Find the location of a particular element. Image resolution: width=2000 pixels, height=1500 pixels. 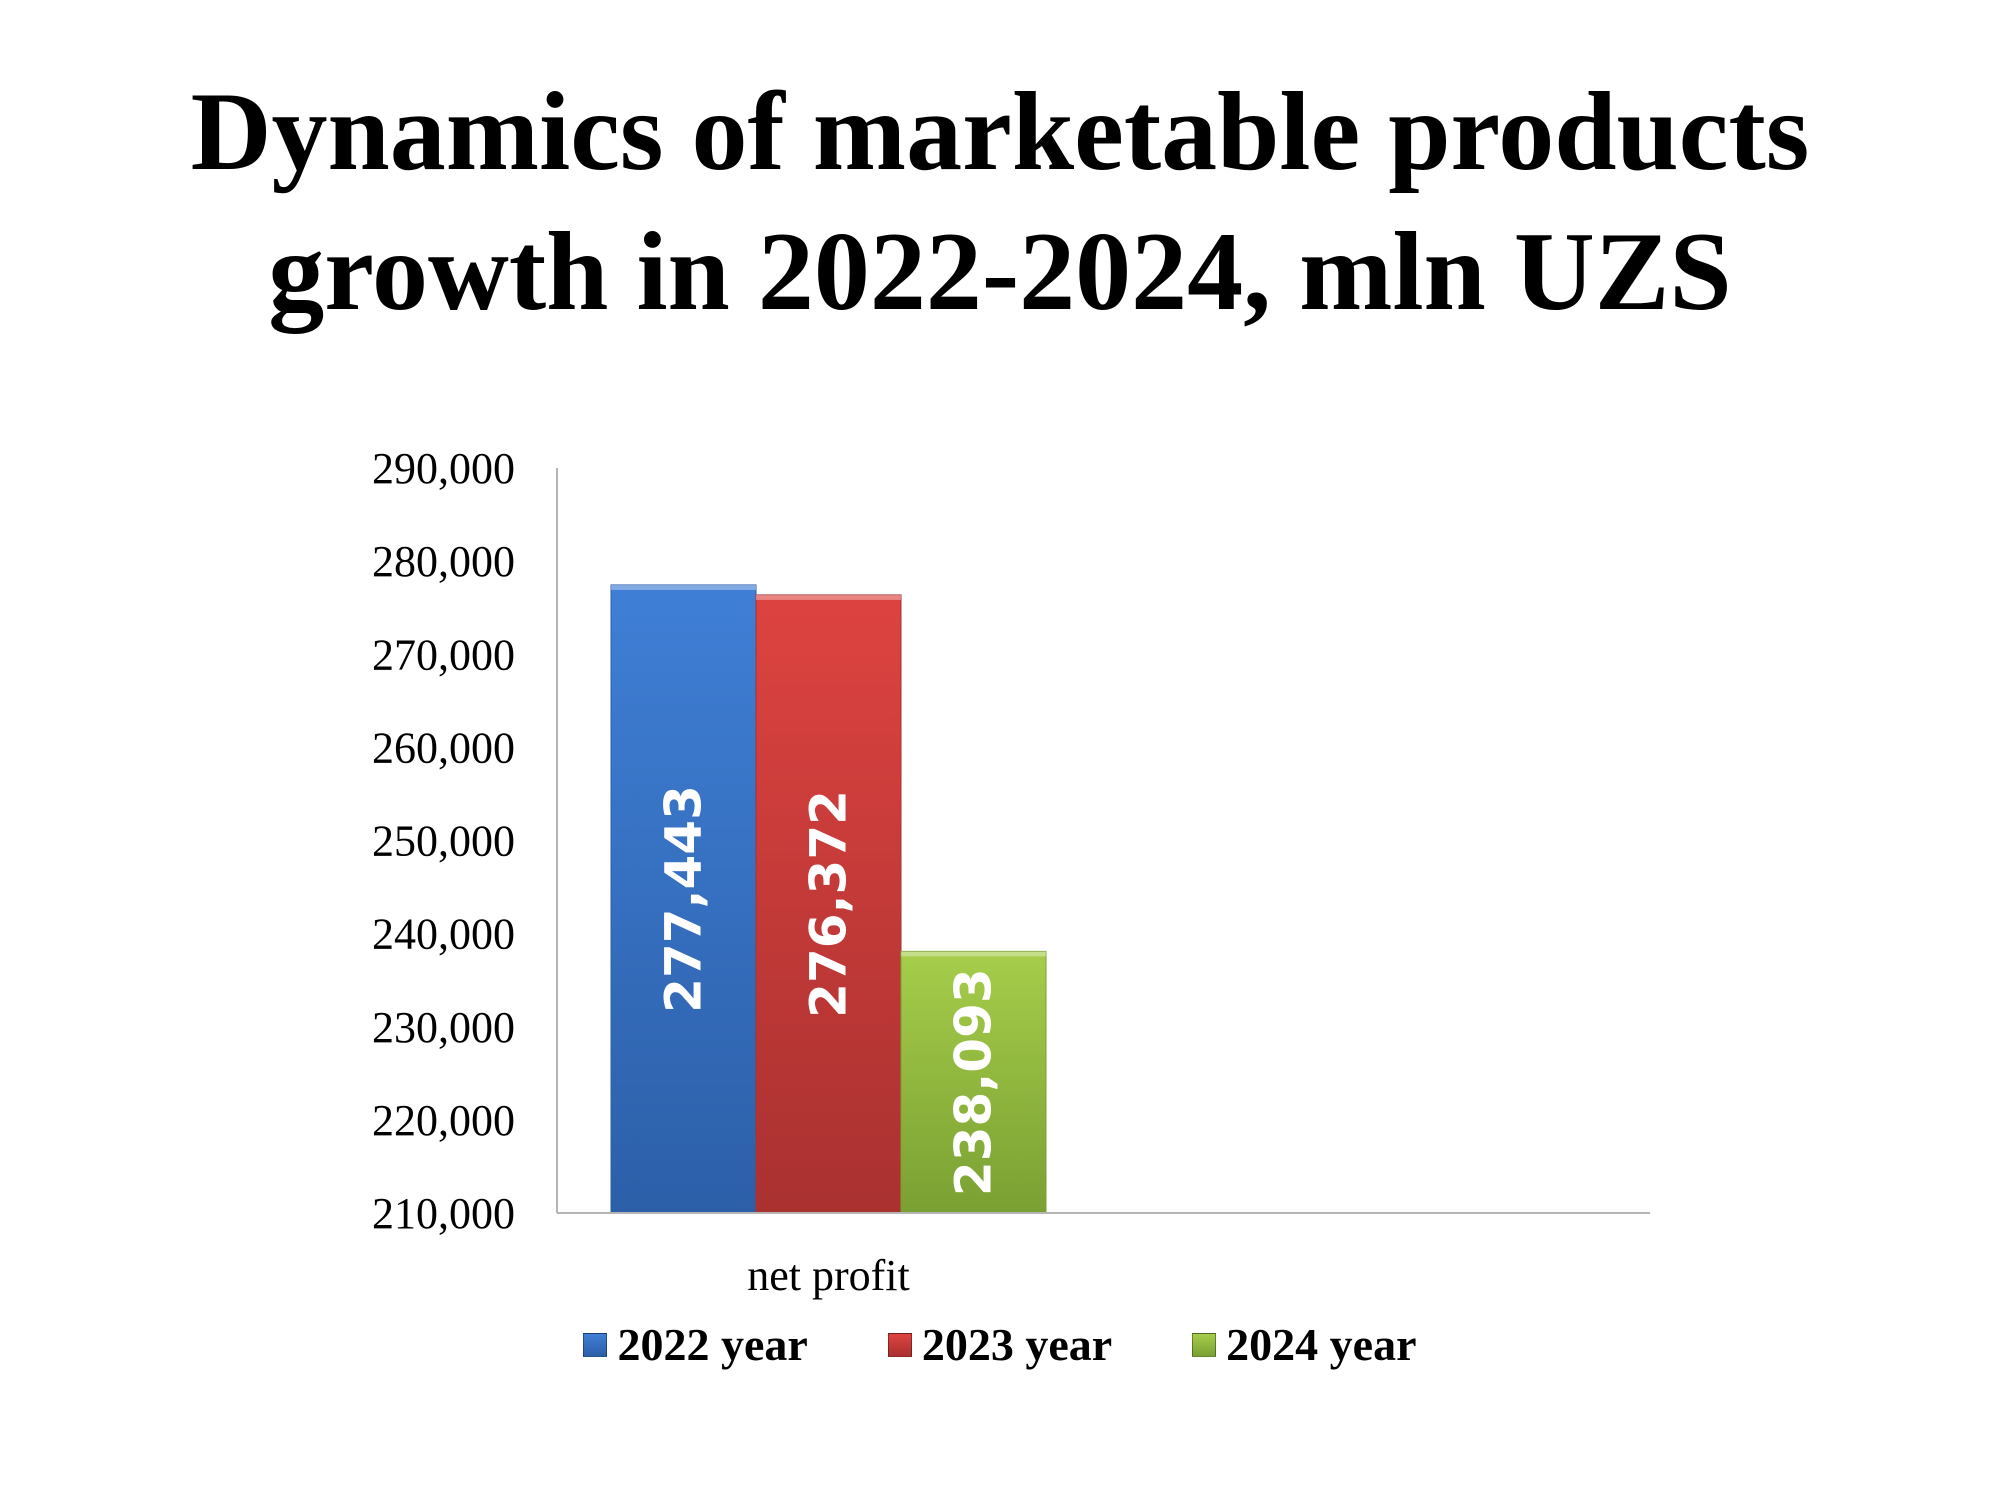

bars: 277,443 276,372 238,093 is located at coordinates (828, 899).